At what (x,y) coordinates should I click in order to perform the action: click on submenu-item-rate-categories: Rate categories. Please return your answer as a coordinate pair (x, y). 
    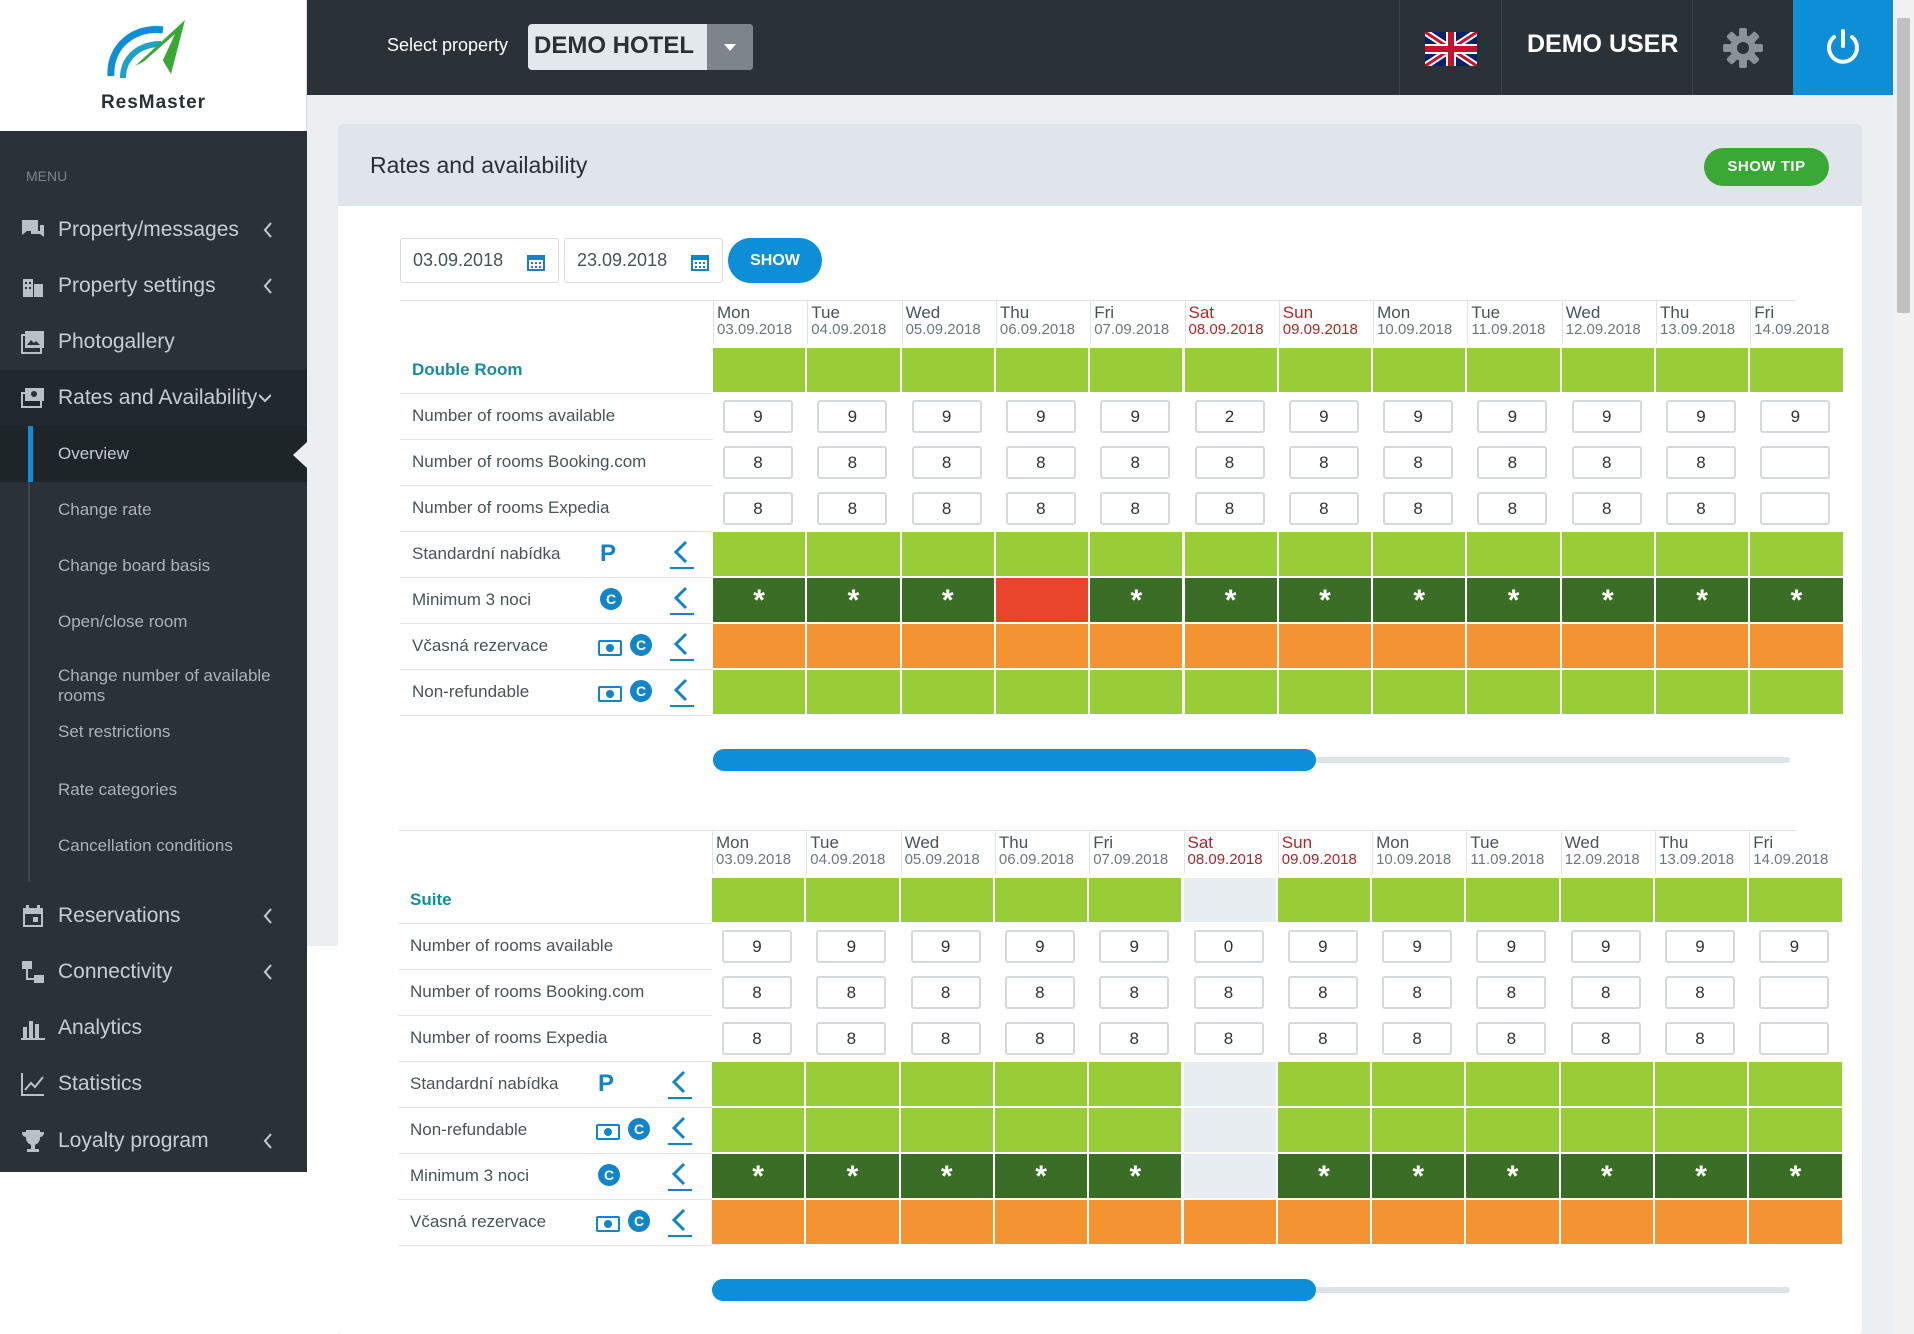
    Looking at the image, I should click on (118, 789).